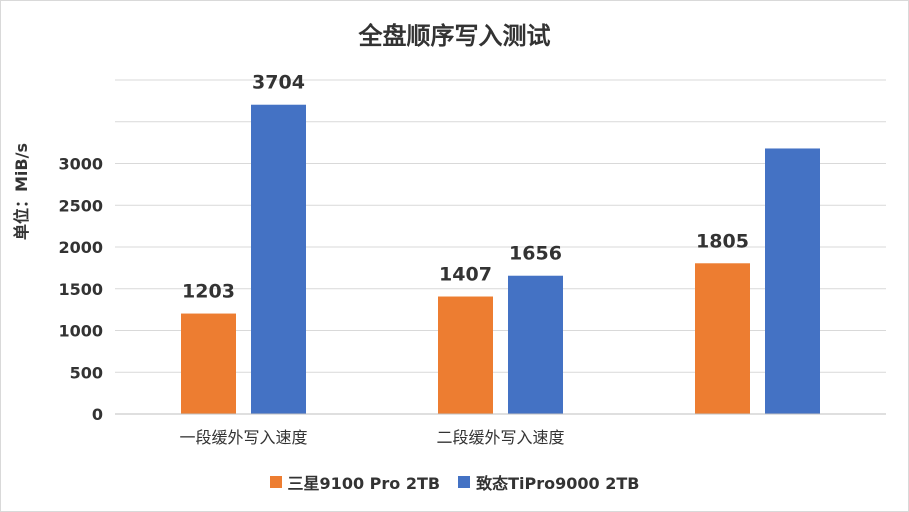  What do you see at coordinates (80, 247) in the screenshot?
I see `y-tick-label: 2000` at bounding box center [80, 247].